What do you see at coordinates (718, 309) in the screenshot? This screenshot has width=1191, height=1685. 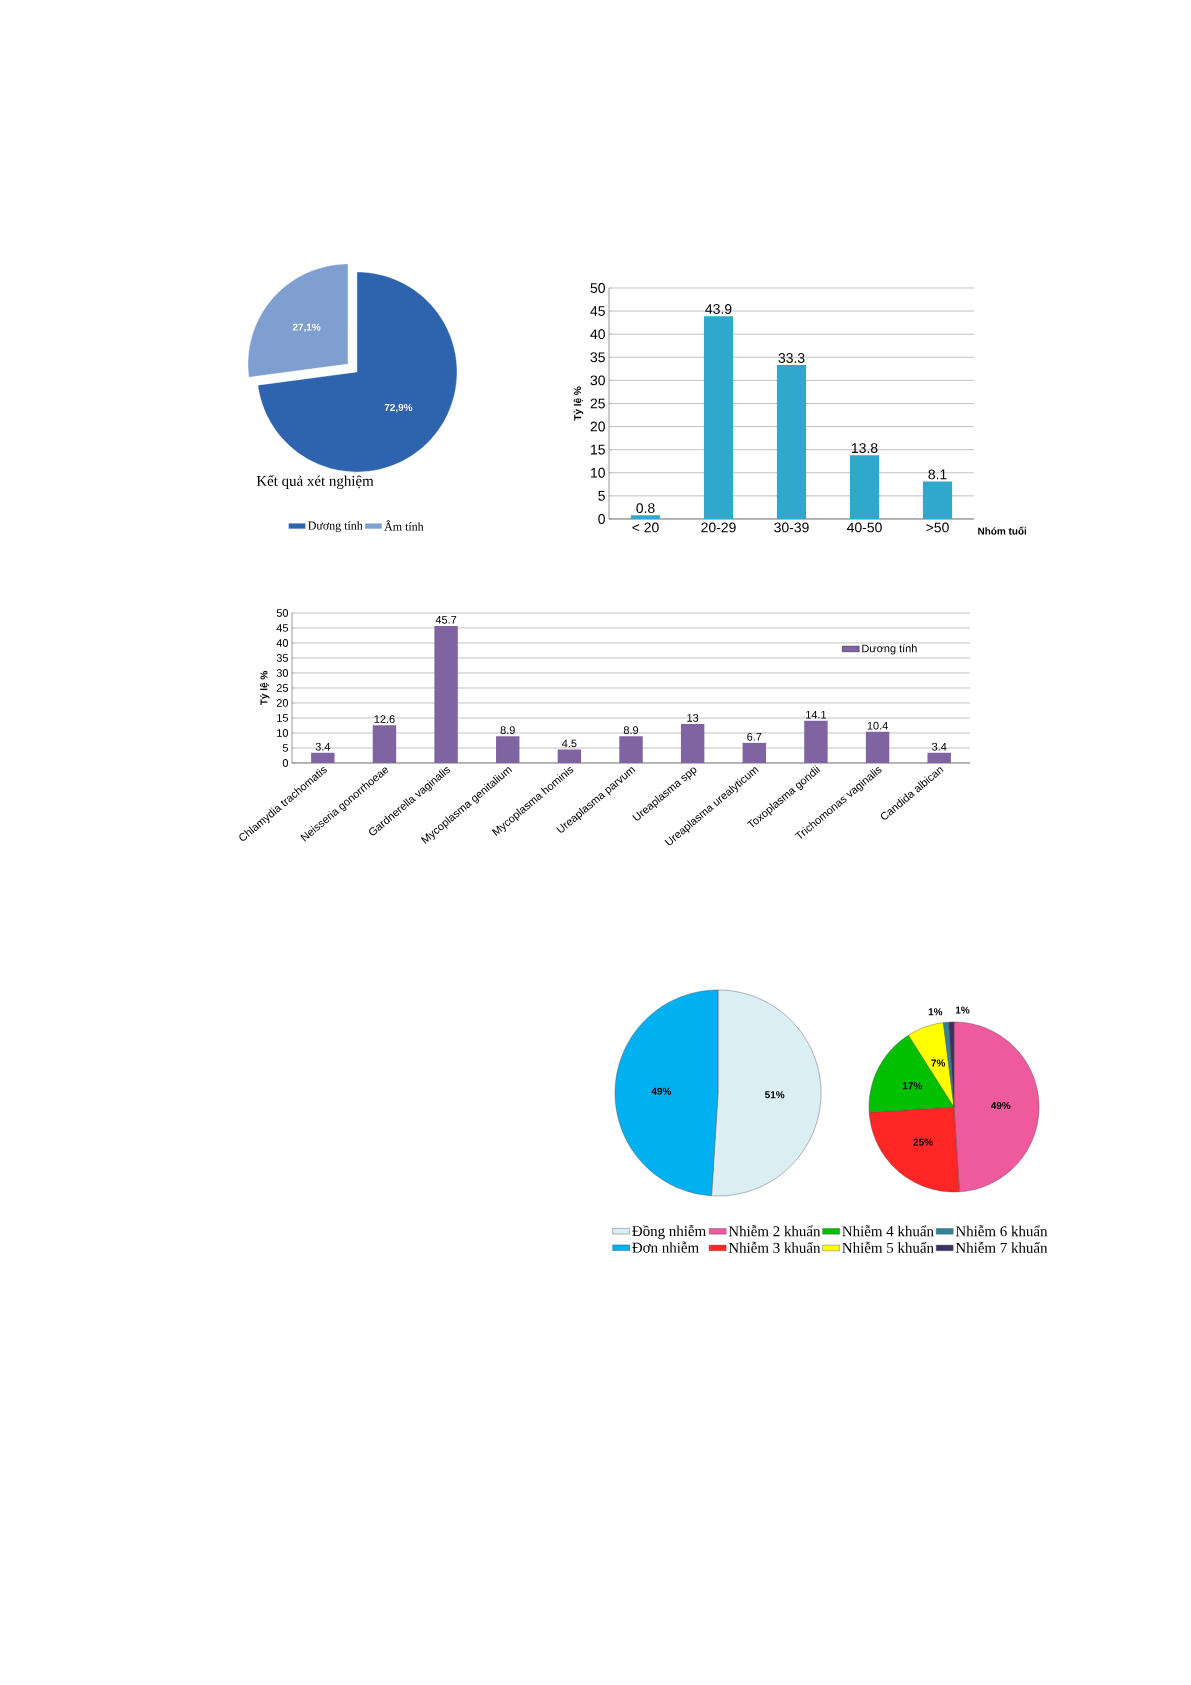 I see `data-label: 43.9` at bounding box center [718, 309].